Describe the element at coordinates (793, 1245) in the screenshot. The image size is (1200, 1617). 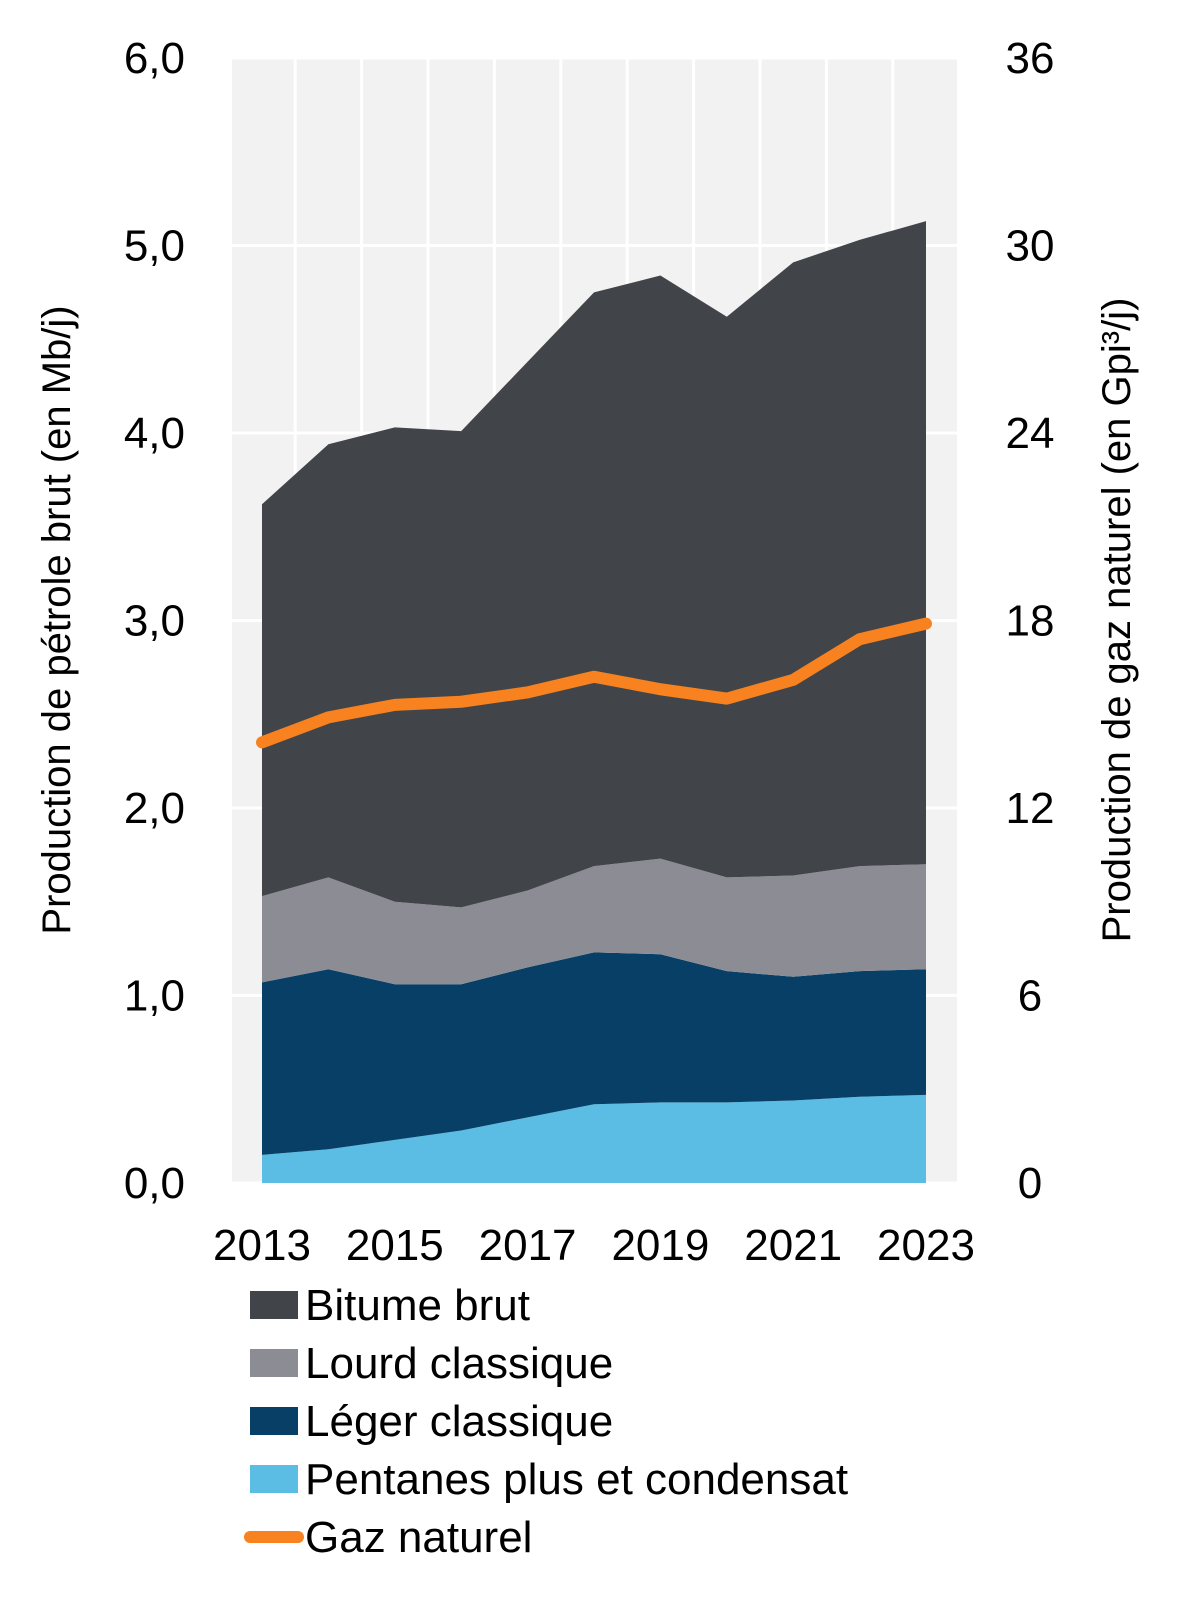
I see `x-tick-label: 2021` at that location.